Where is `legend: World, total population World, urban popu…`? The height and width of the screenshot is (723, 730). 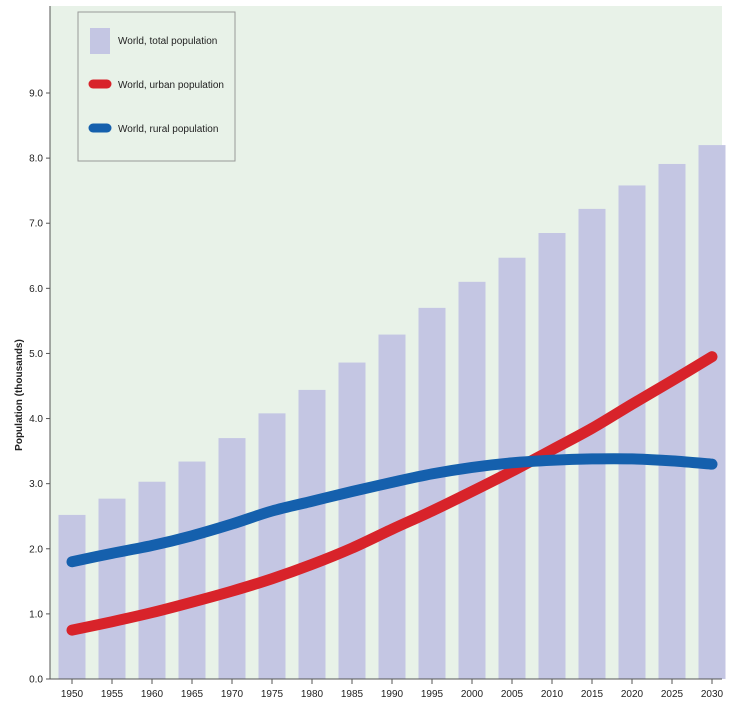 legend: World, total population World, urban popu… is located at coordinates (156, 86).